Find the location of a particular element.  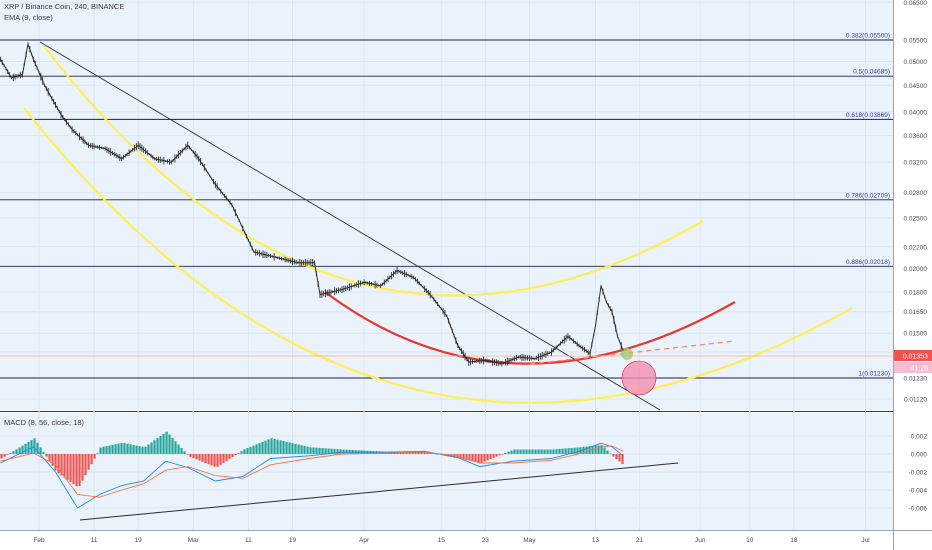

macd-support-trendline is located at coordinates (379, 491).